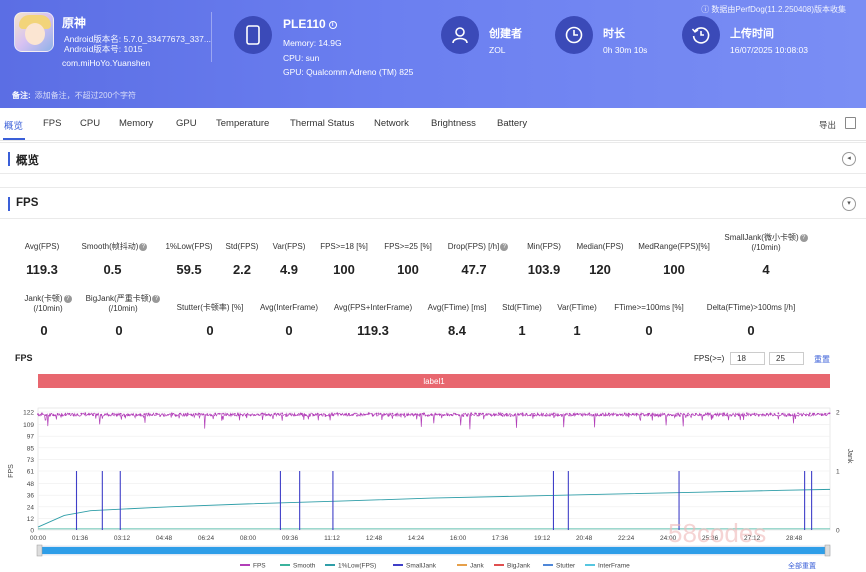 Image resolution: width=866 pixels, height=572 pixels. What do you see at coordinates (512, 123) in the screenshot?
I see `tab-battery: Battery` at bounding box center [512, 123].